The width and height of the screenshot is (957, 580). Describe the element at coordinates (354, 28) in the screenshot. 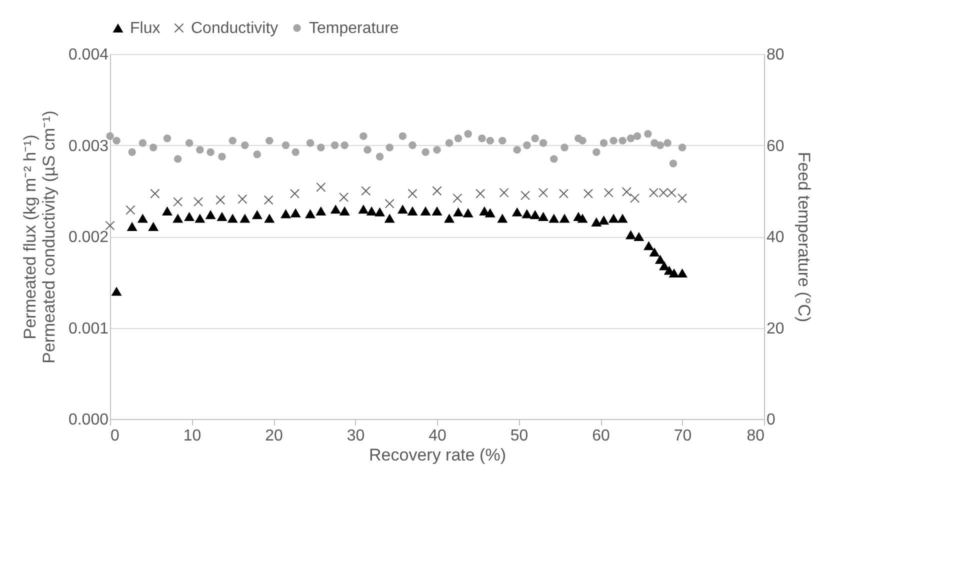

I see `legend-label: Temperature` at that location.